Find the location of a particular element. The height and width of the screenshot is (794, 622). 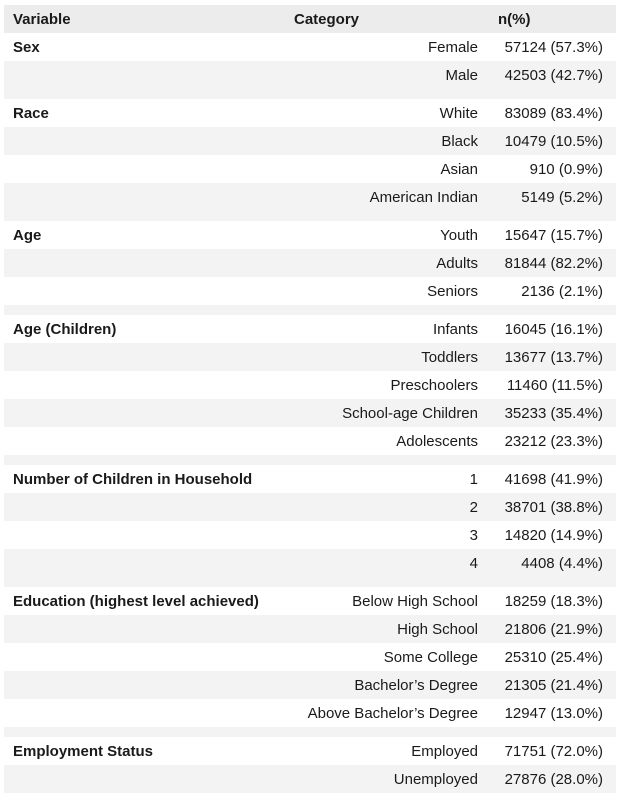

variable-cell: Race is located at coordinates (31, 113).